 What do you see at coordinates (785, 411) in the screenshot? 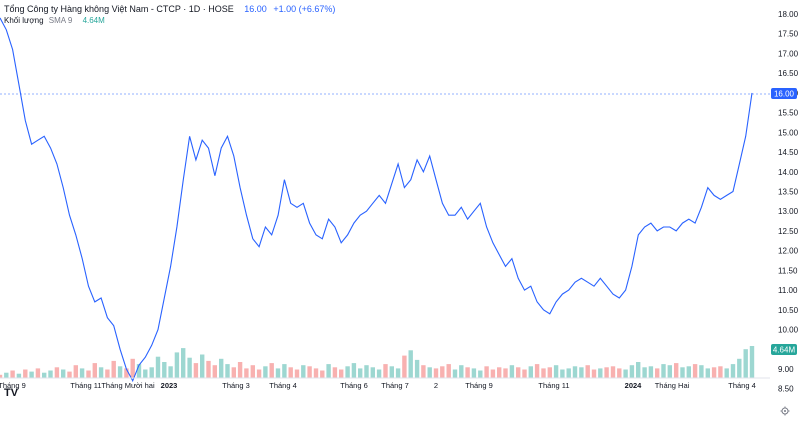
I see `settings-icon` at bounding box center [785, 411].